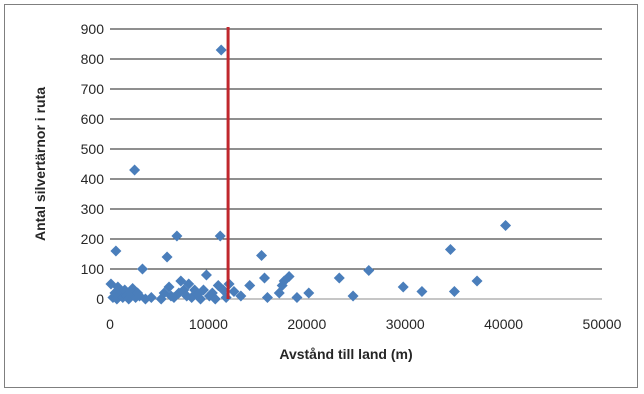  I want to click on y-tick-label: 100, so click(93, 269).